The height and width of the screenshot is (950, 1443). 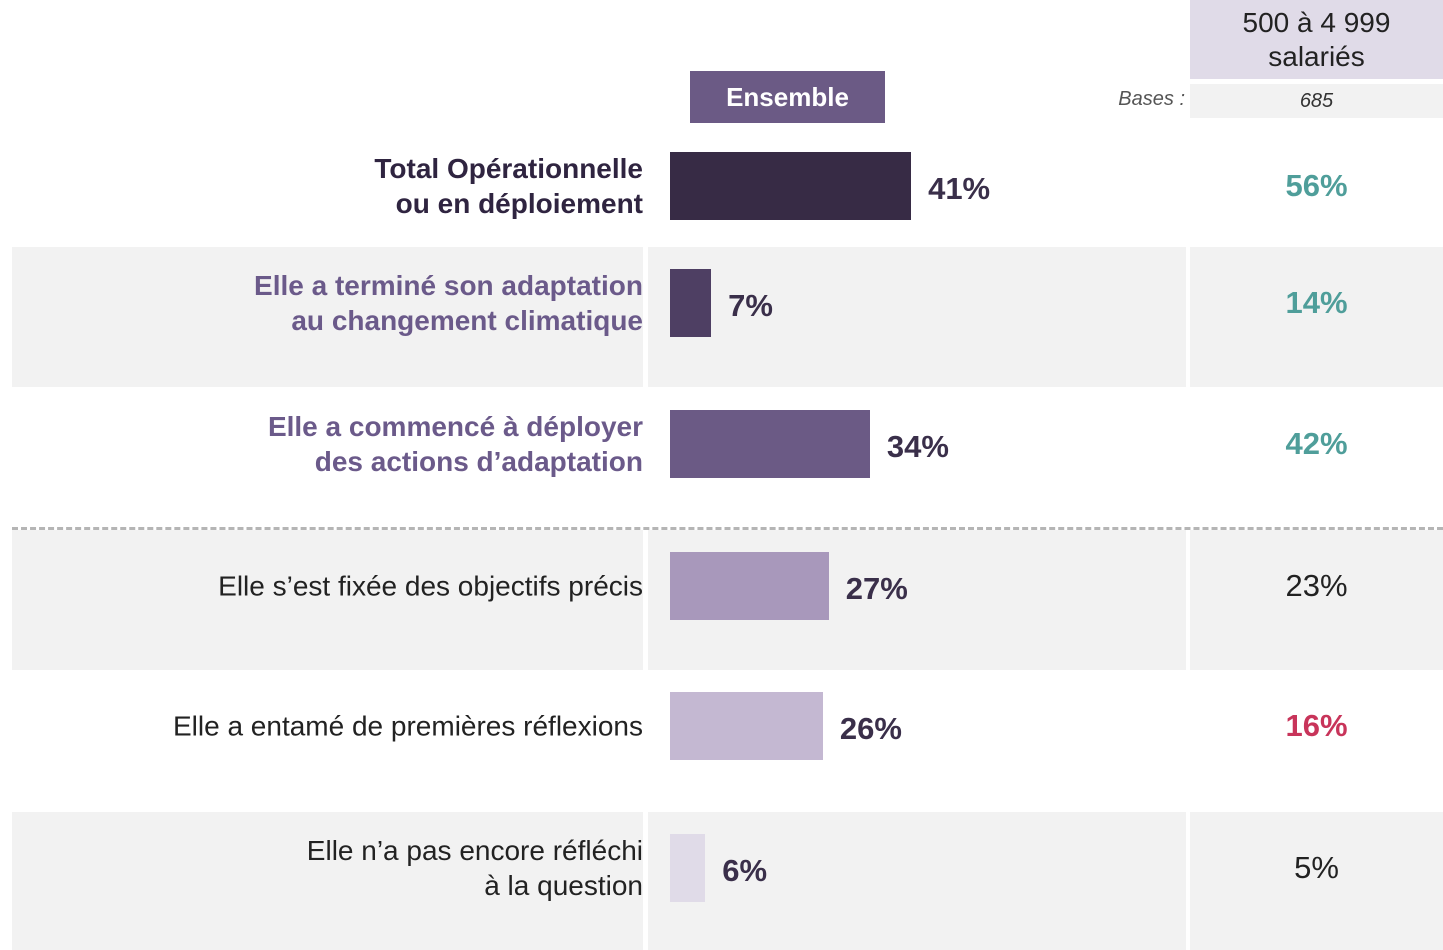 What do you see at coordinates (727, 528) in the screenshot?
I see `separator` at bounding box center [727, 528].